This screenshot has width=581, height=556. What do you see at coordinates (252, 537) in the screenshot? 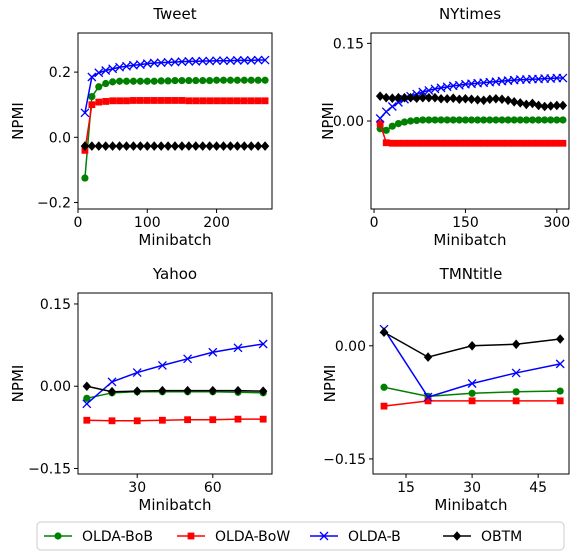
I see `legend-label: OLDA-BoW` at bounding box center [252, 537].